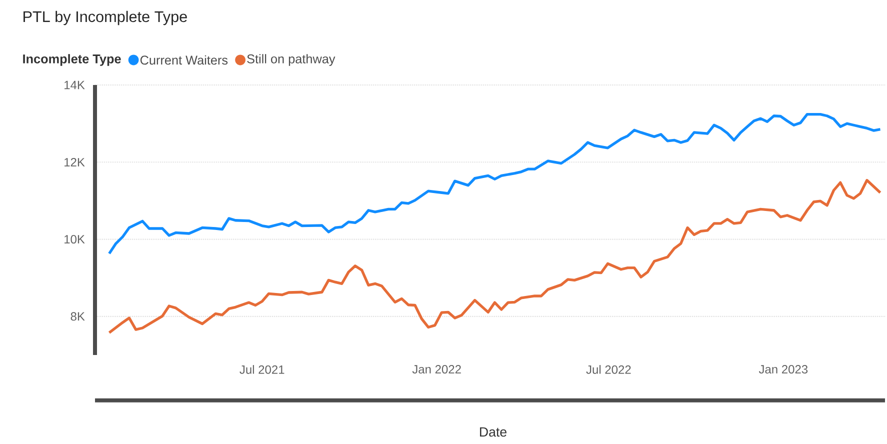 The image size is (887, 444). Describe the element at coordinates (105, 18) in the screenshot. I see `chart-title: PTL by Incomplete Type` at that location.